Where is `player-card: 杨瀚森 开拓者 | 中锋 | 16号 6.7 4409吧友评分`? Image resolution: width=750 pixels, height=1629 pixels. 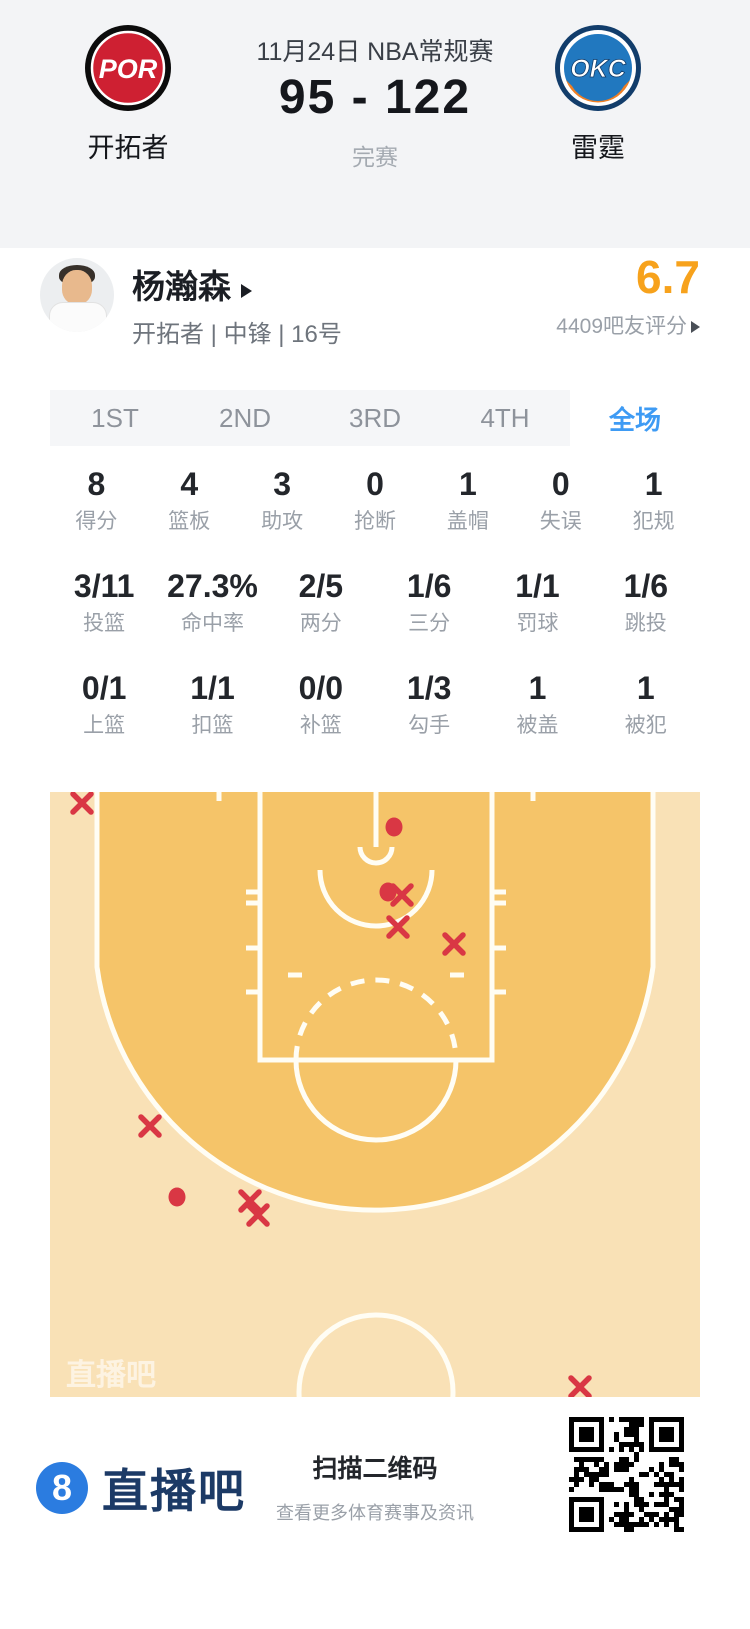 player-card: 杨瀚森 开拓者 | 中锋 | 16号 6.7 4409吧友评分 is located at coordinates (375, 313).